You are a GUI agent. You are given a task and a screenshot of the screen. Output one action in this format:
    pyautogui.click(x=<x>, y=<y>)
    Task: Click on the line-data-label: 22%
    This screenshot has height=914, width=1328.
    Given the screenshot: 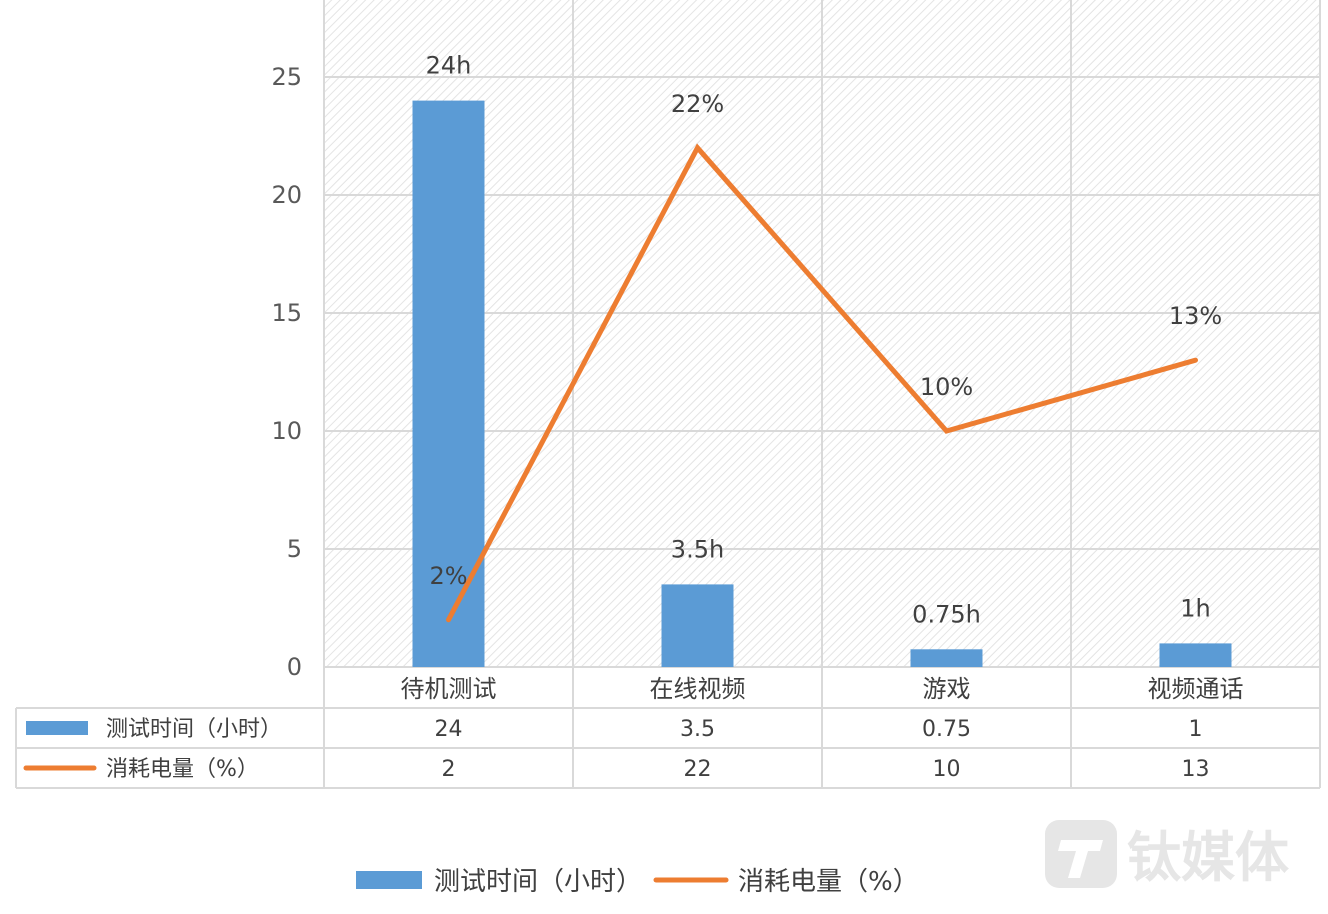 What is the action you would take?
    pyautogui.click(x=697, y=104)
    